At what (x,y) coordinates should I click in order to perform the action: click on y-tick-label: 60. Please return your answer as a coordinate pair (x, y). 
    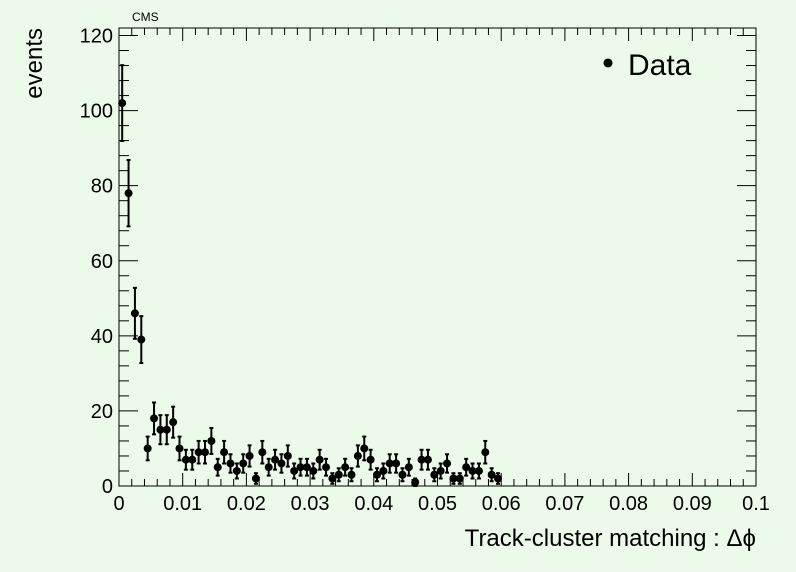
    Looking at the image, I should click on (102, 262).